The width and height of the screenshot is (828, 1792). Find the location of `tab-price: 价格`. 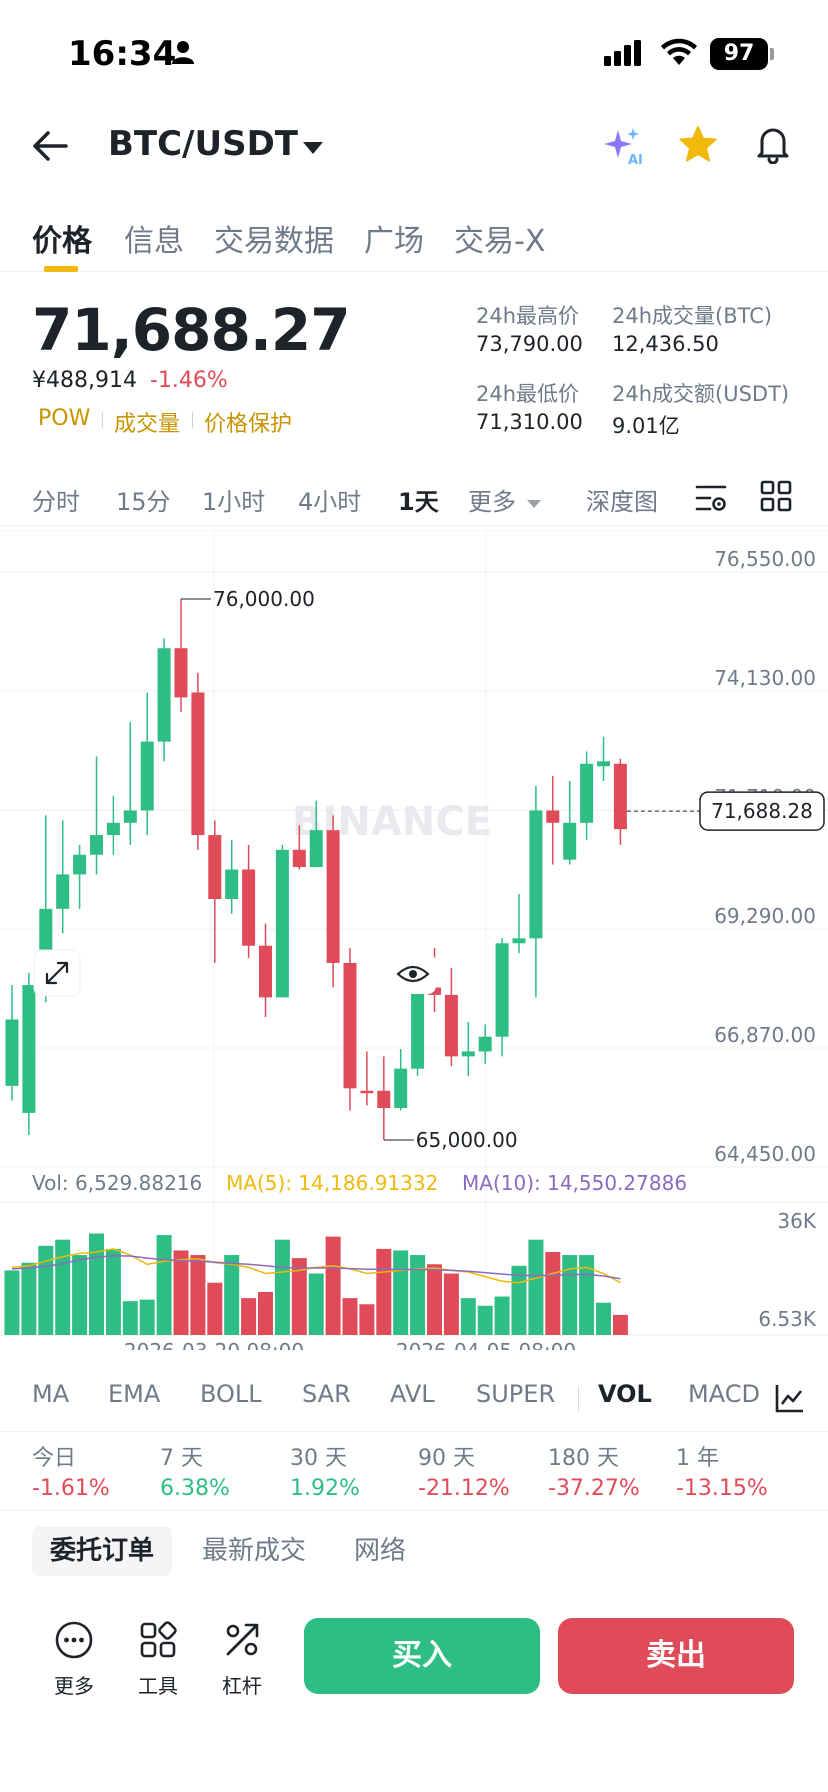

tab-price: 价格 is located at coordinates (62, 241).